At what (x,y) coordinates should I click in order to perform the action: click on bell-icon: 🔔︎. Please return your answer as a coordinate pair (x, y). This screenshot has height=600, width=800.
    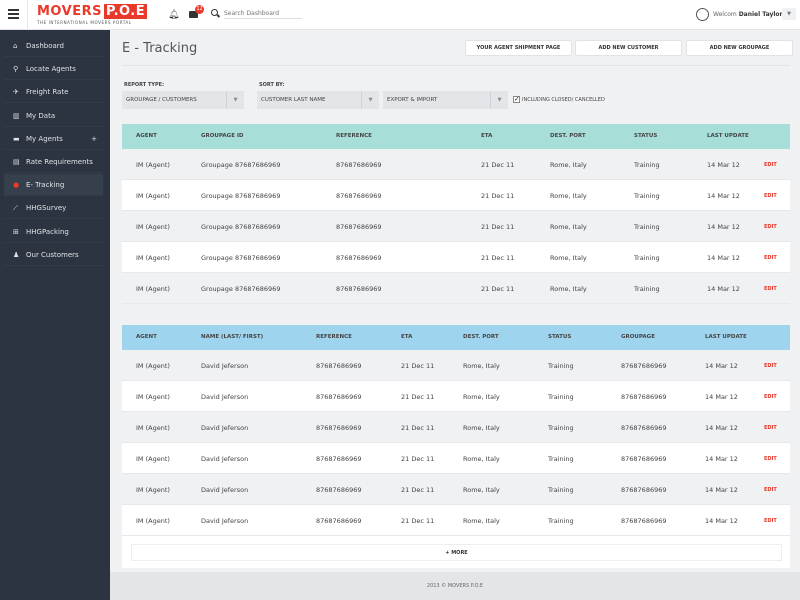
    Looking at the image, I should click on (174, 15).